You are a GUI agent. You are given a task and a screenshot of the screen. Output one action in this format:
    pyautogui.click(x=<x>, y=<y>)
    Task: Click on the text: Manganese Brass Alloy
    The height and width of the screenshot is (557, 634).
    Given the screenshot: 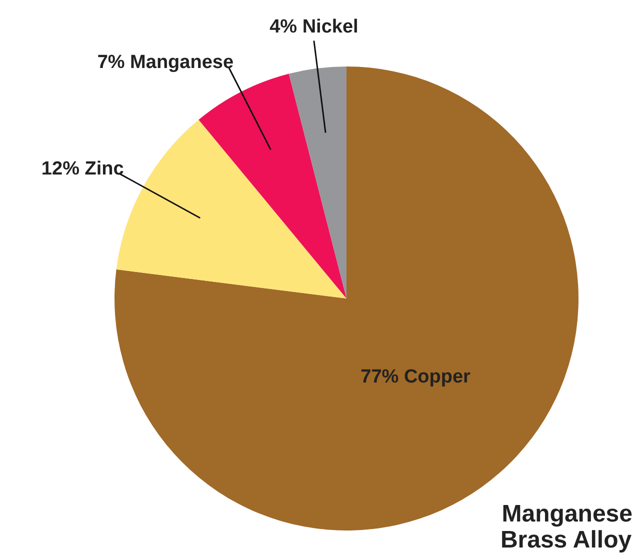 What is the action you would take?
    pyautogui.click(x=566, y=527)
    